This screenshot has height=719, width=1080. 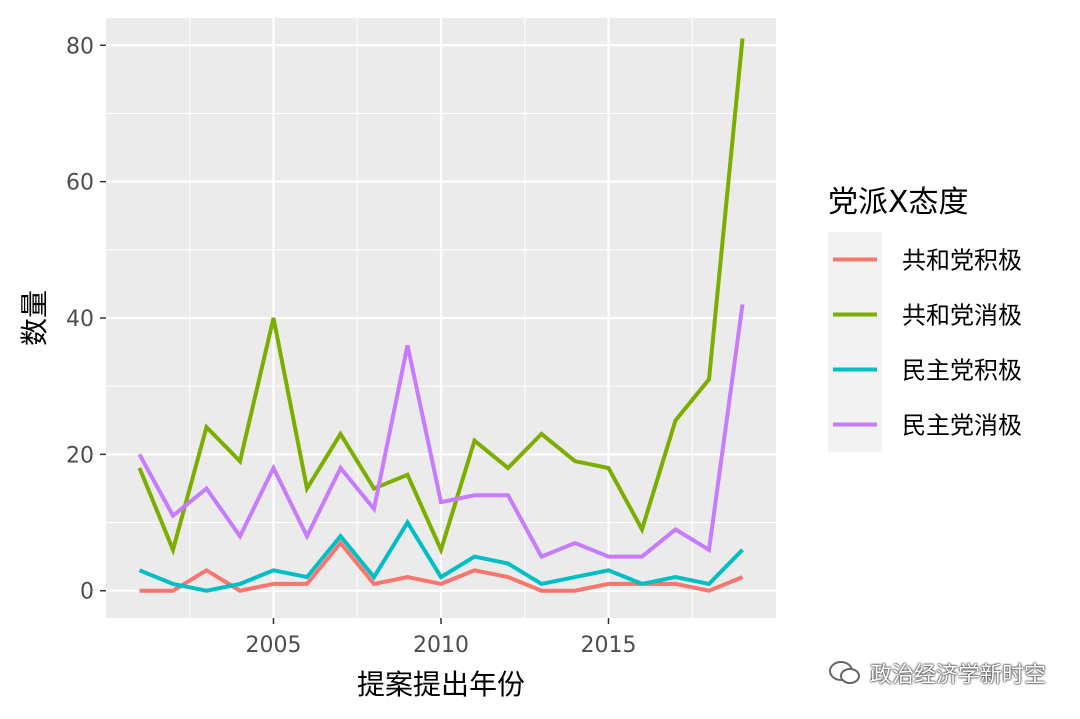 I want to click on x-tick-label: 2005, so click(x=274, y=645).